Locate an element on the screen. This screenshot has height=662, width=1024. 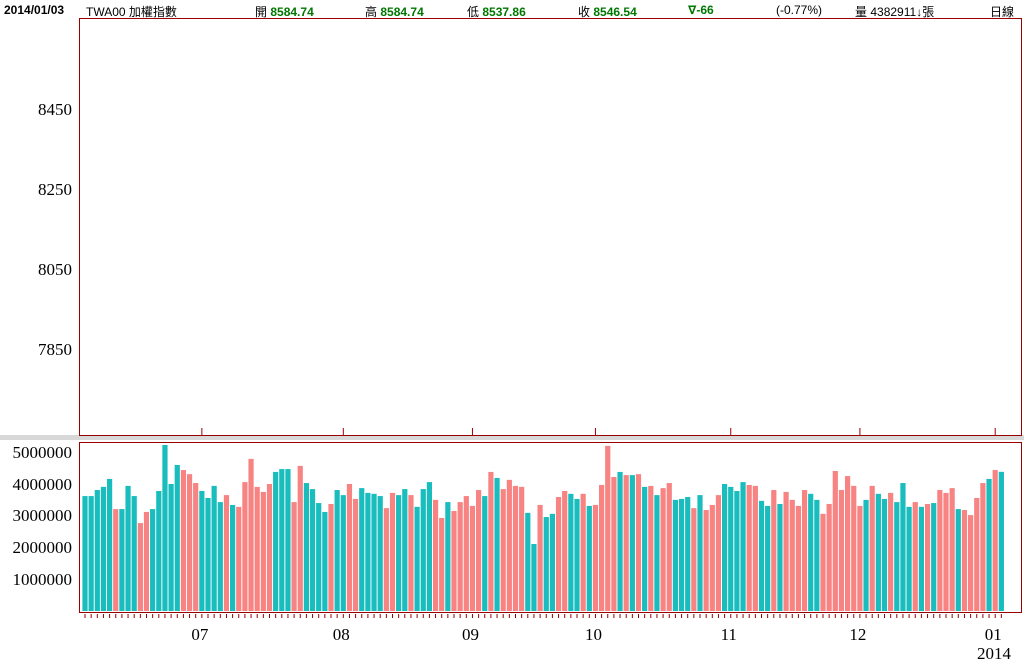
volume-value: 4382911 is located at coordinates (893, 12).